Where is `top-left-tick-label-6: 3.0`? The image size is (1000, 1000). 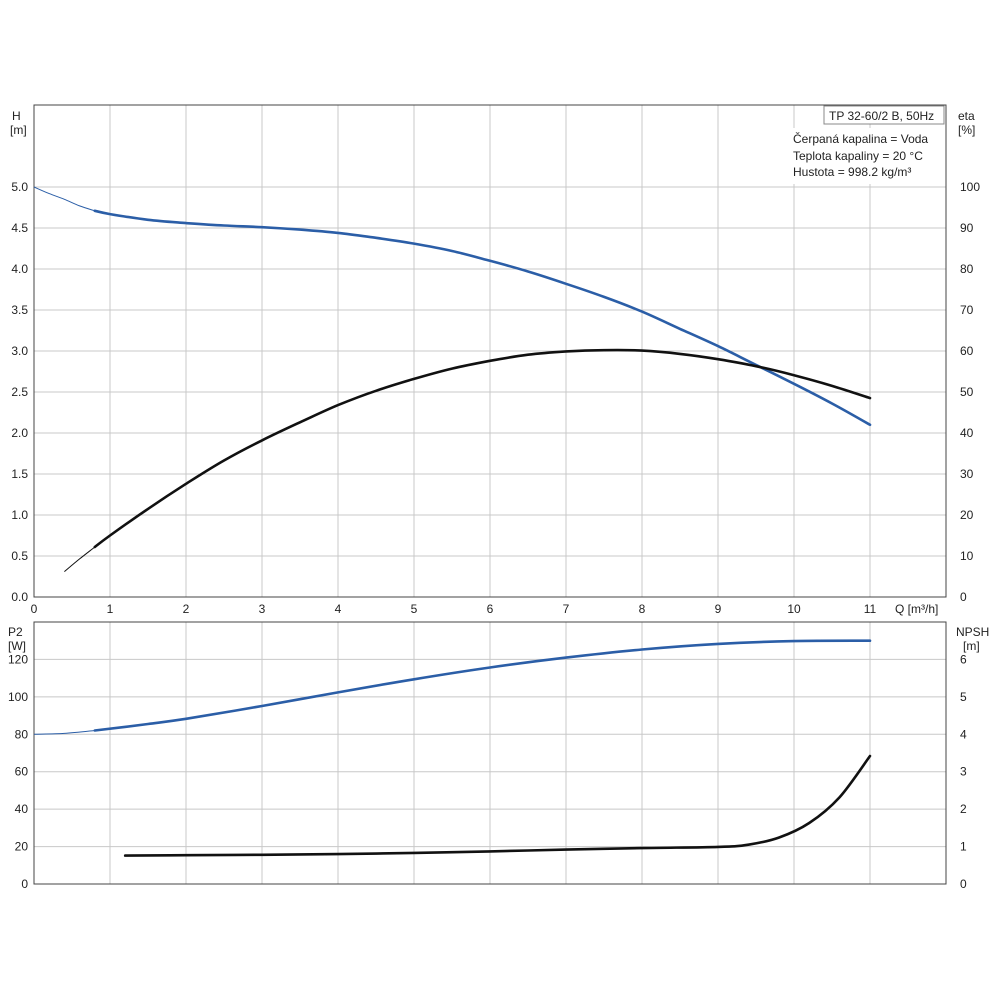
top-left-tick-label-6: 3.0 is located at coordinates (19, 351).